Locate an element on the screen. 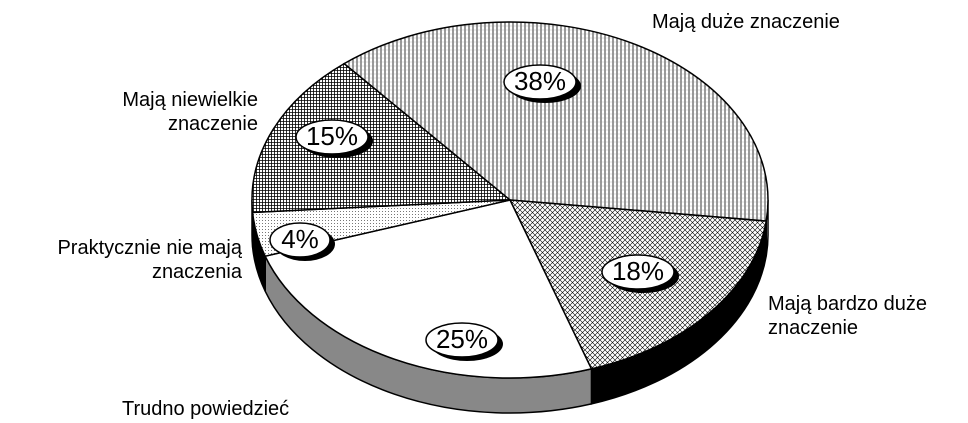 The height and width of the screenshot is (423, 968). value-label: 15% is located at coordinates (332, 136).